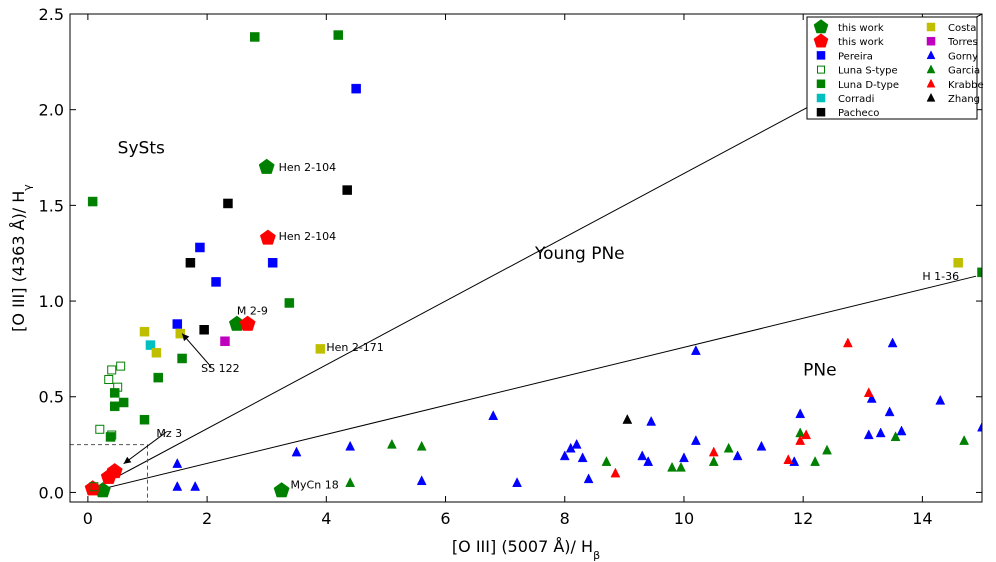  Describe the element at coordinates (307, 167) in the screenshot. I see `annotation-hen-2-104: Hen 2-104` at that location.